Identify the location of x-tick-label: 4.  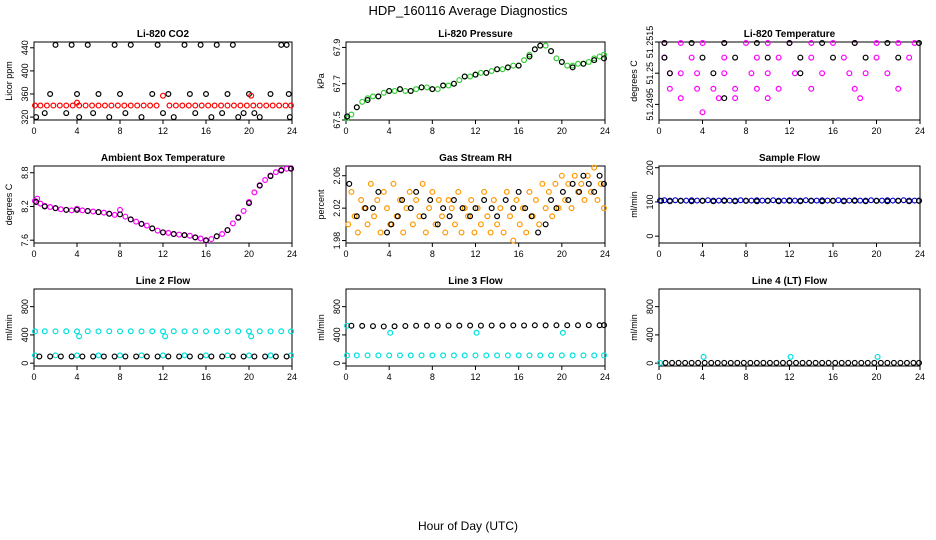
(389, 131).